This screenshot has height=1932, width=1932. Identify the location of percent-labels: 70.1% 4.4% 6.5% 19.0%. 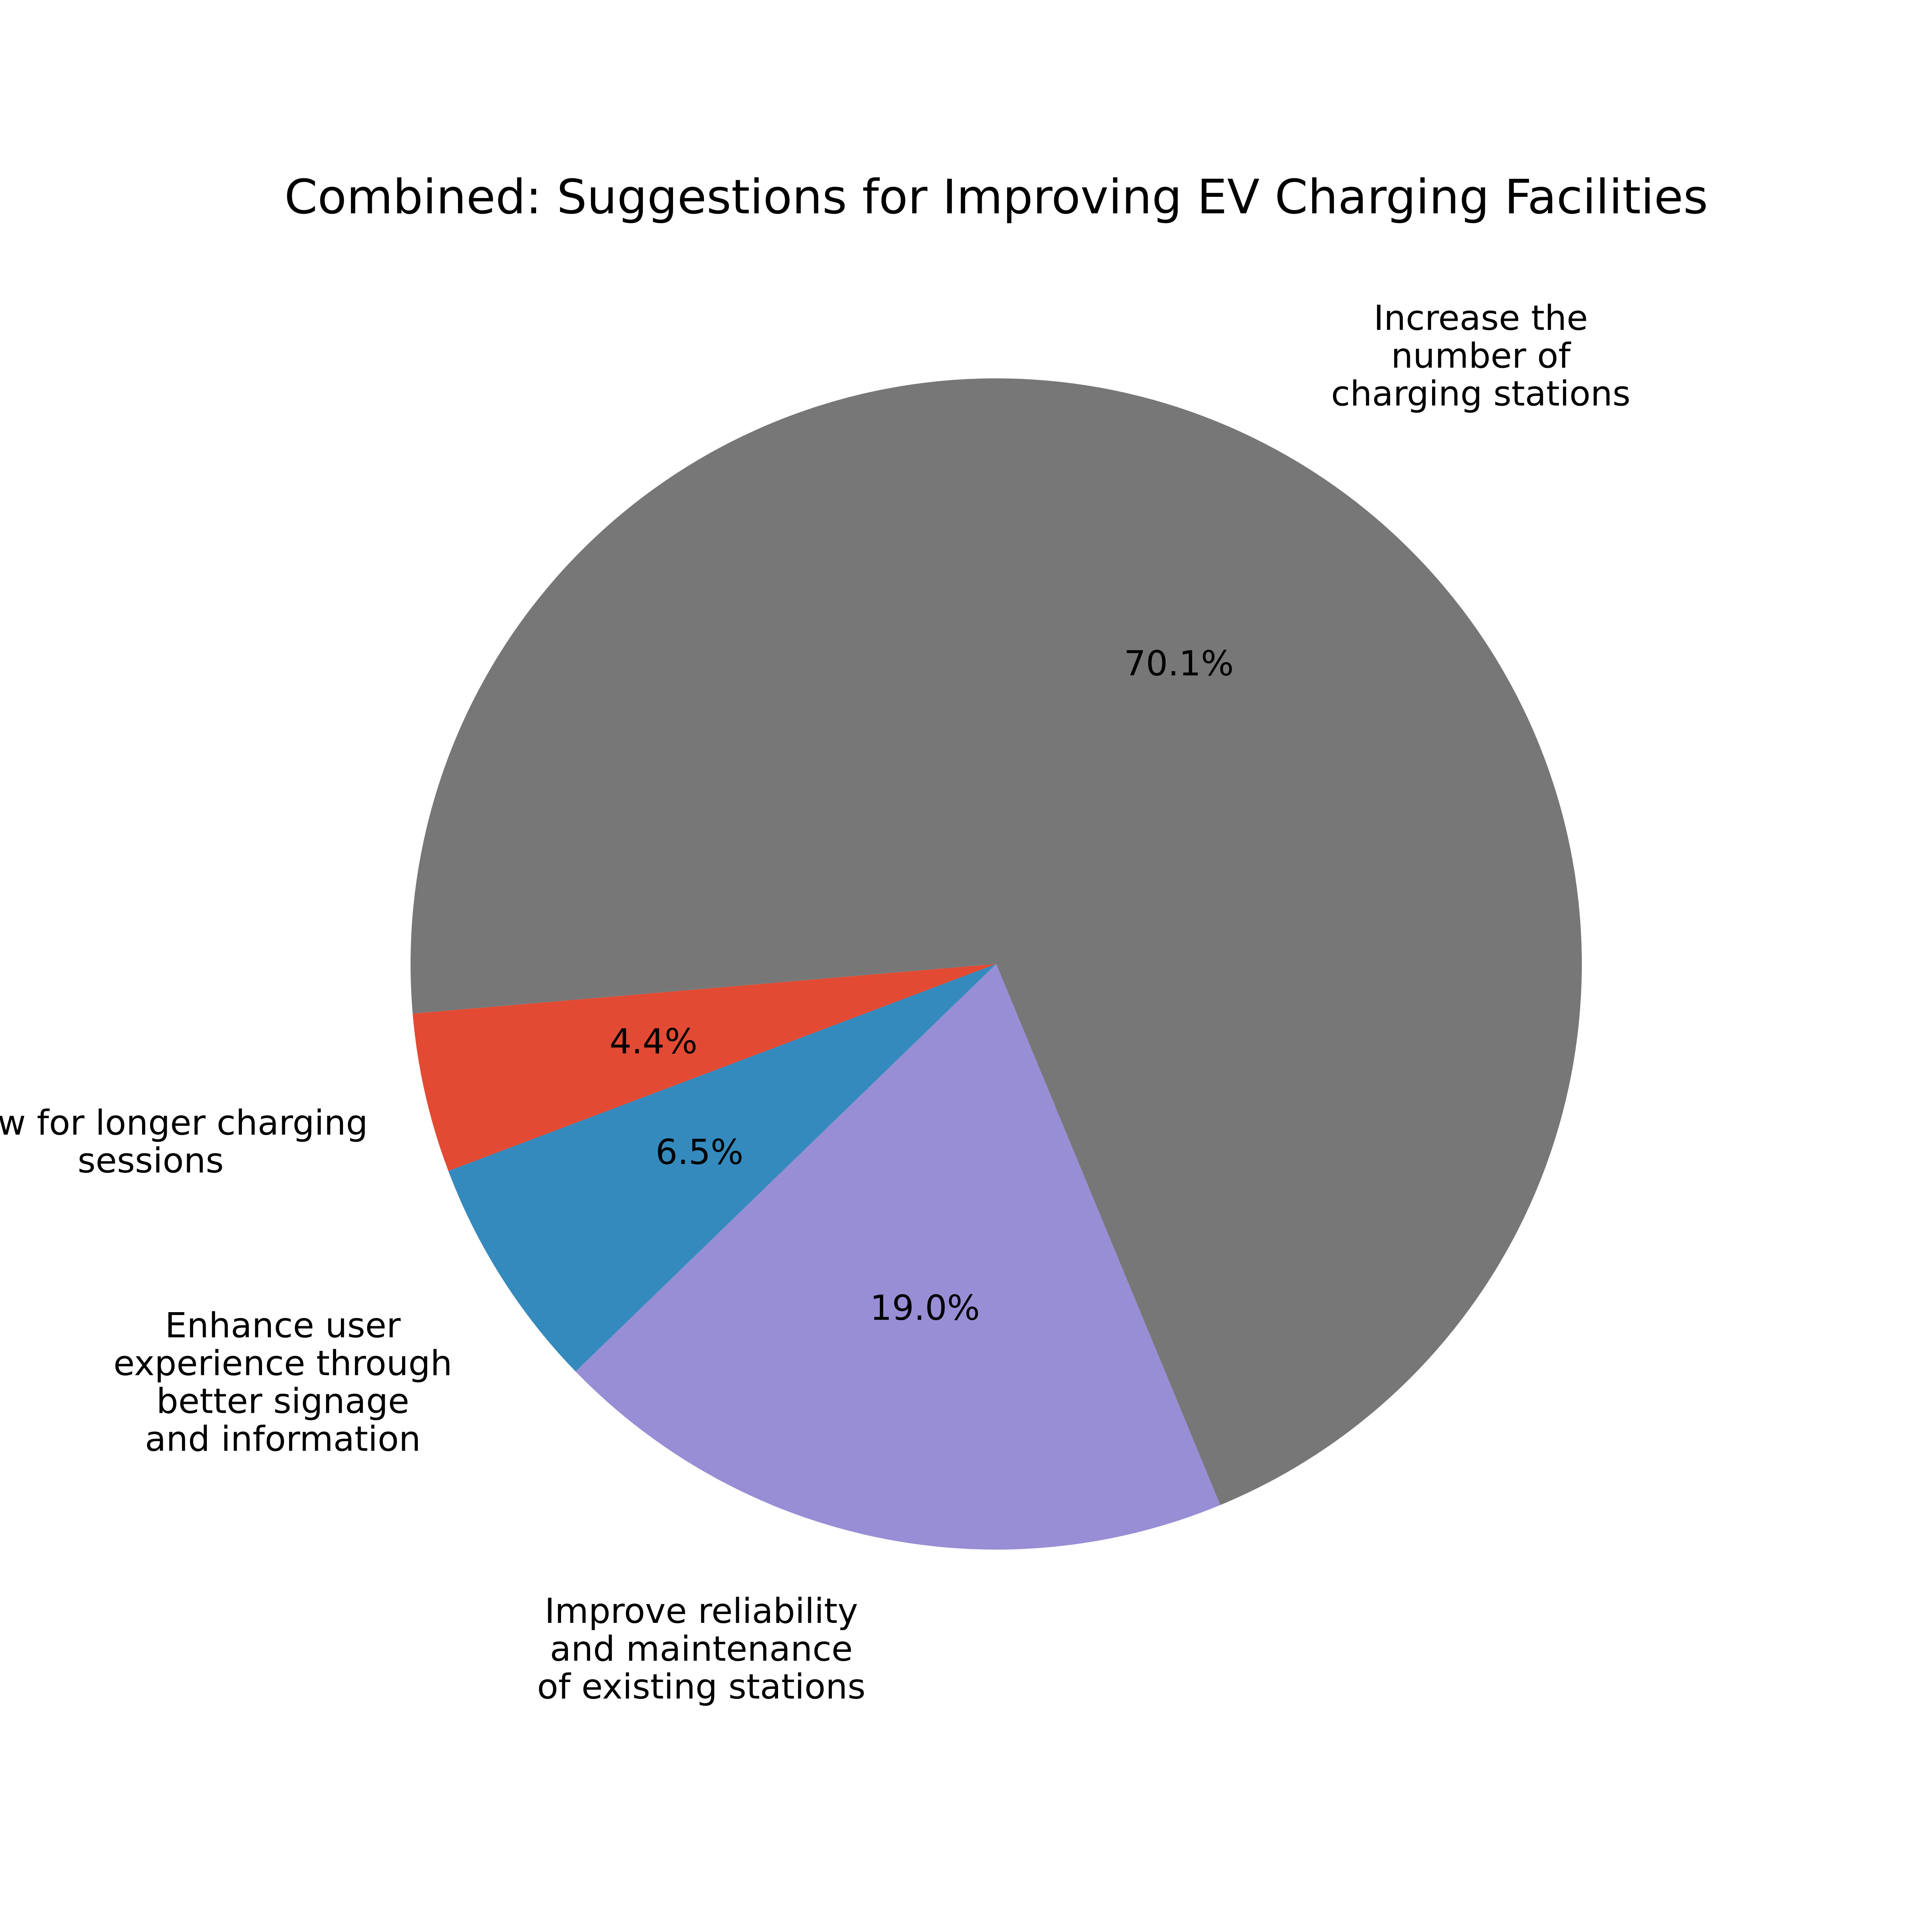
(921, 986).